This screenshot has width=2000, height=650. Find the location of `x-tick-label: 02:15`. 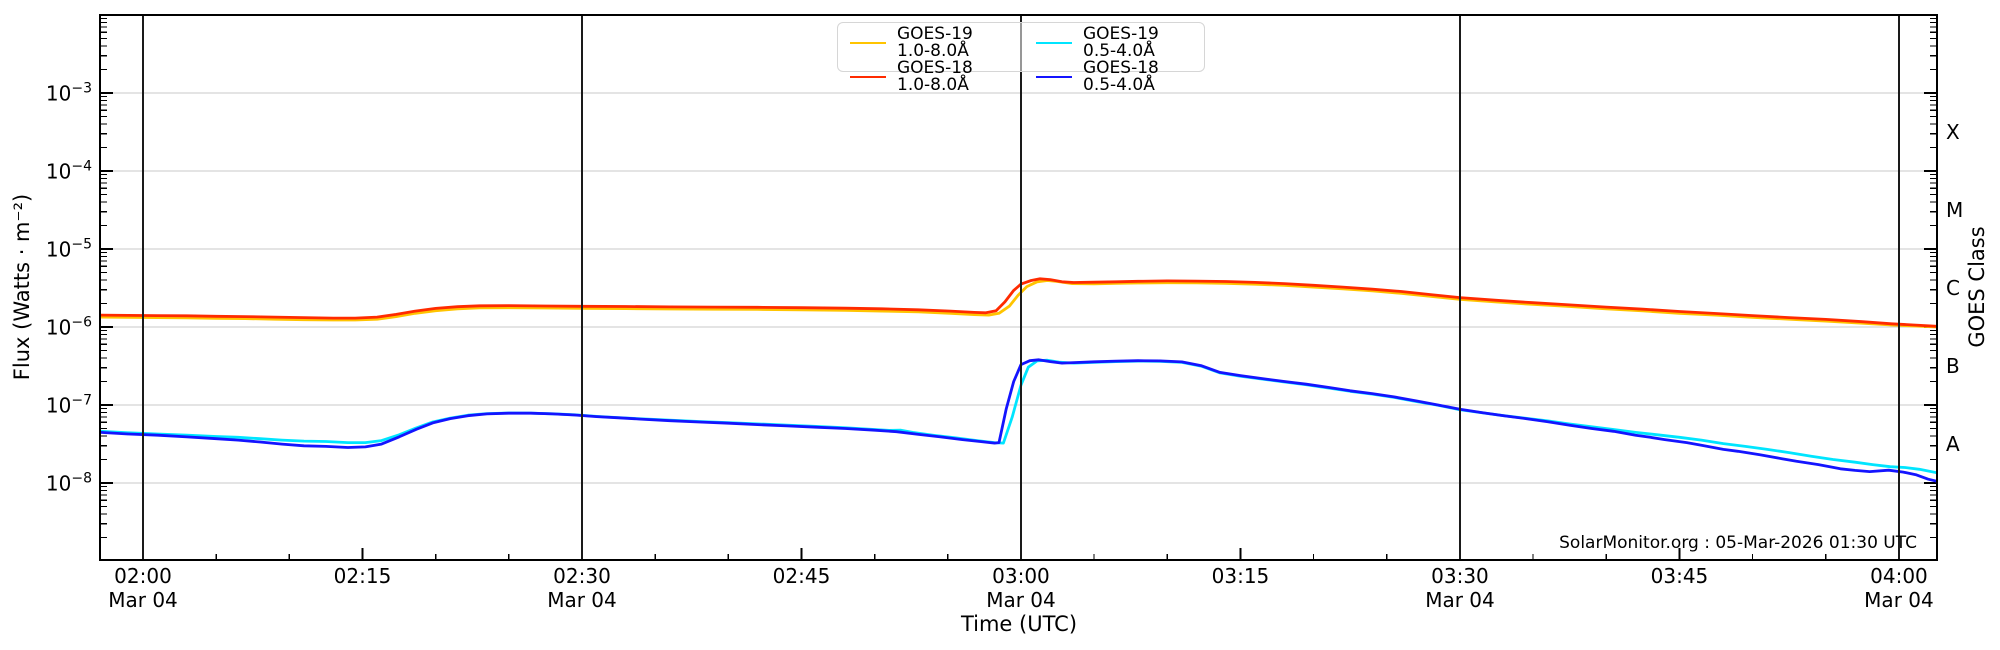

x-tick-label: 02:15 is located at coordinates (362, 576).